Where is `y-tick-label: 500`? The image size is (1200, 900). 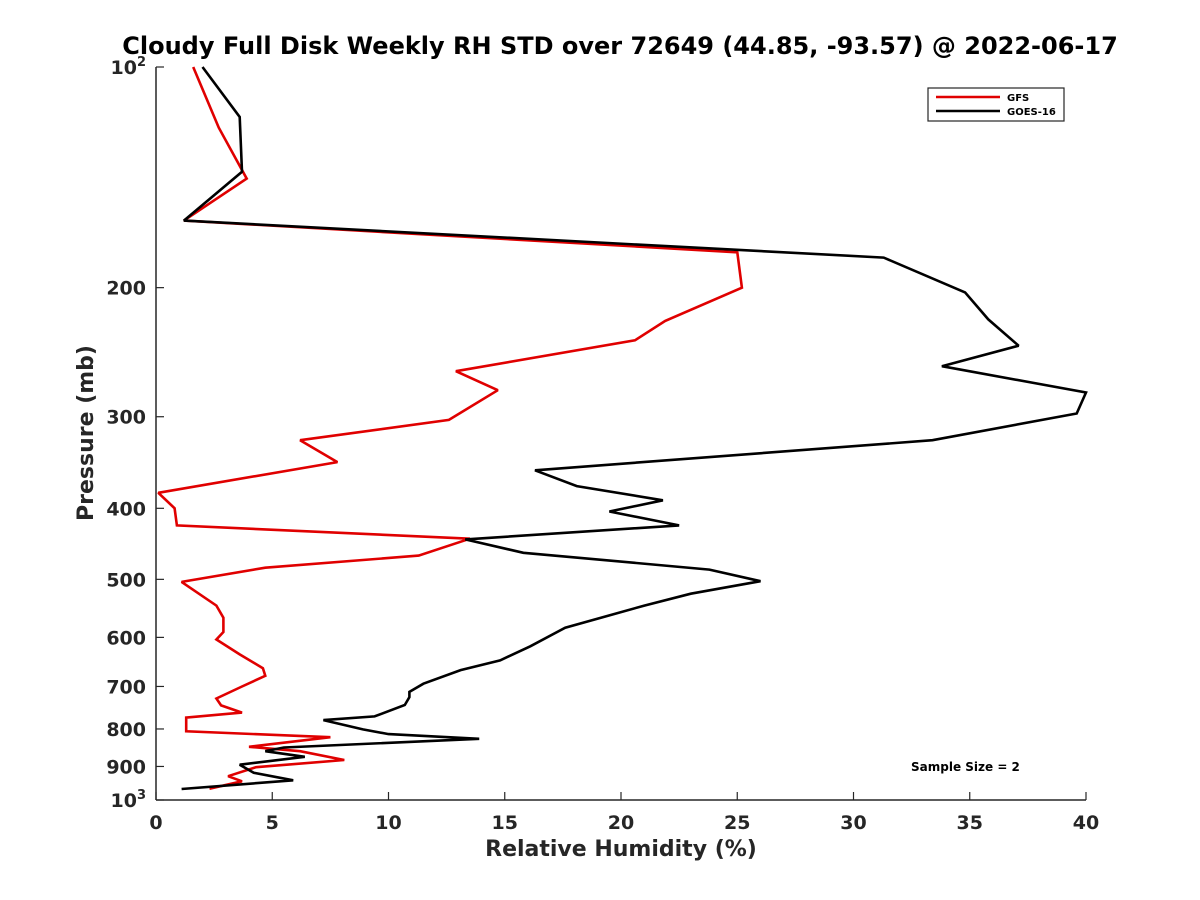 y-tick-label: 500 is located at coordinates (126, 580).